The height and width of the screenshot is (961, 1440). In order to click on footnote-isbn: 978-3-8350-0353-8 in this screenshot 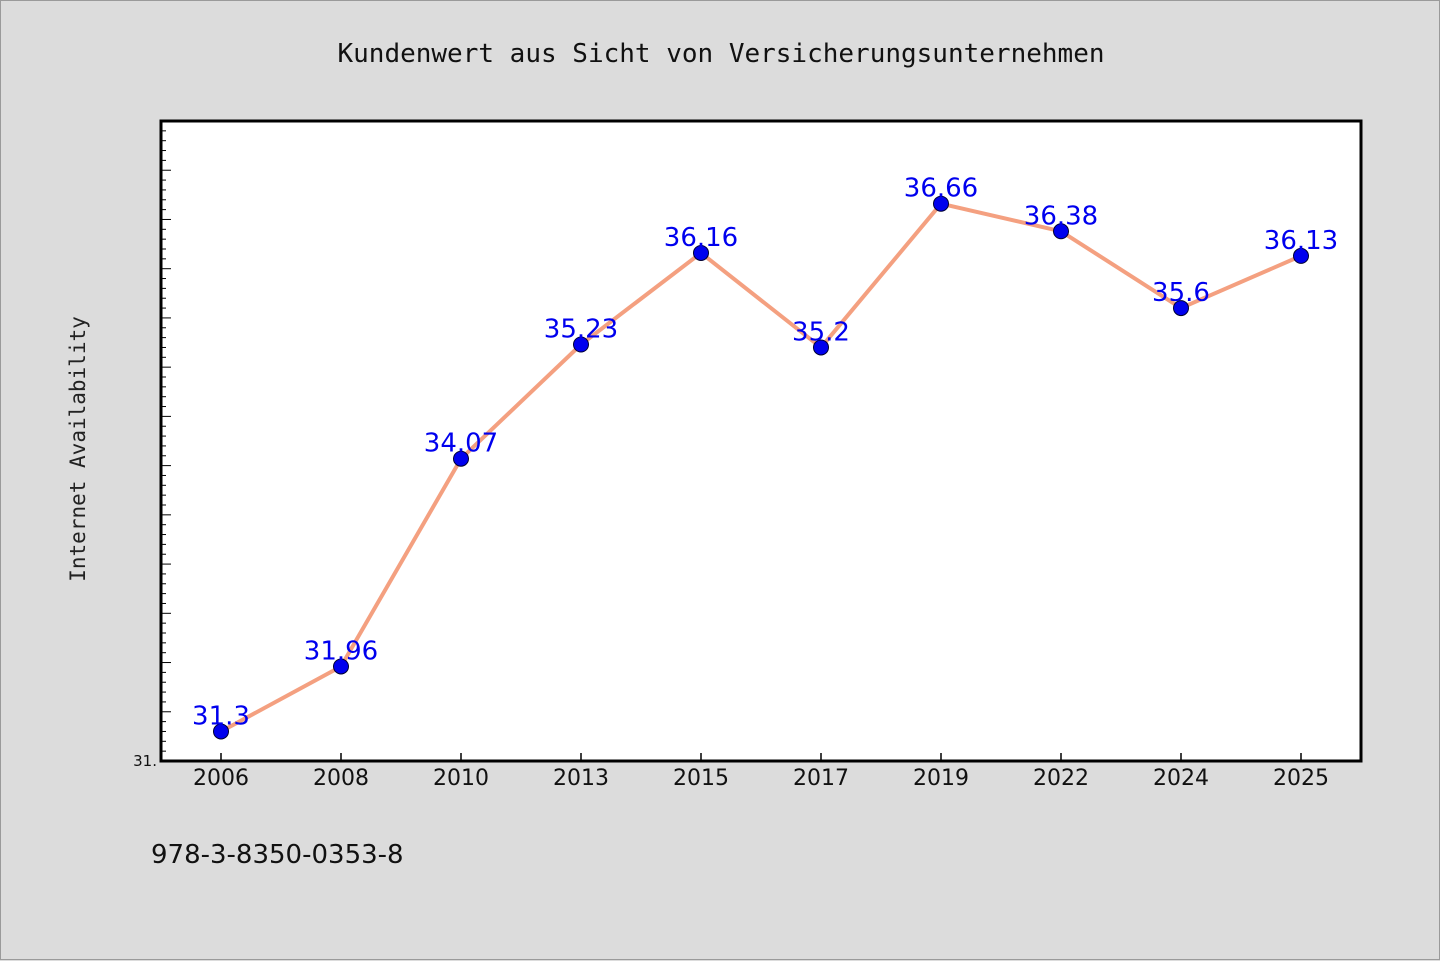, I will do `click(277, 855)`.